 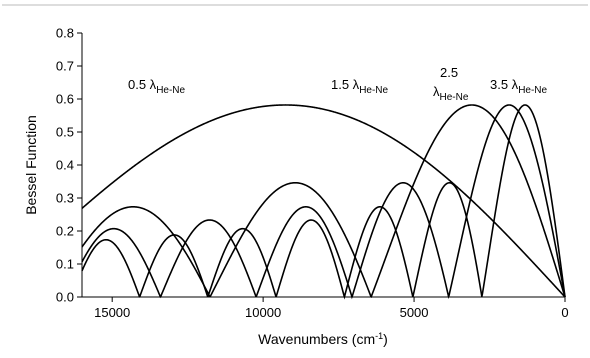 I want to click on y-axis-title: Bessel Function, so click(x=31, y=165).